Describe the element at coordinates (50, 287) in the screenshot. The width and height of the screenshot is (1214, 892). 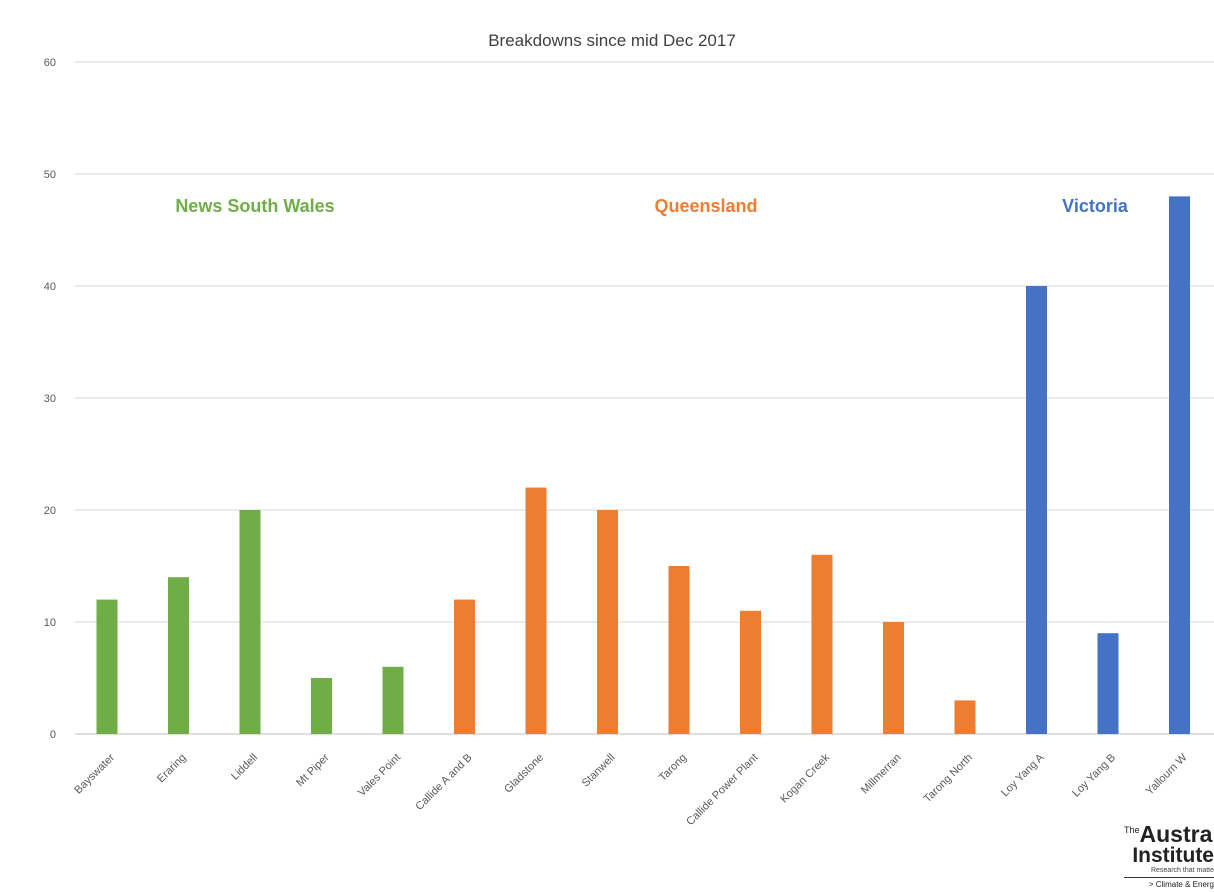
I see `y-tick-label: 40` at that location.